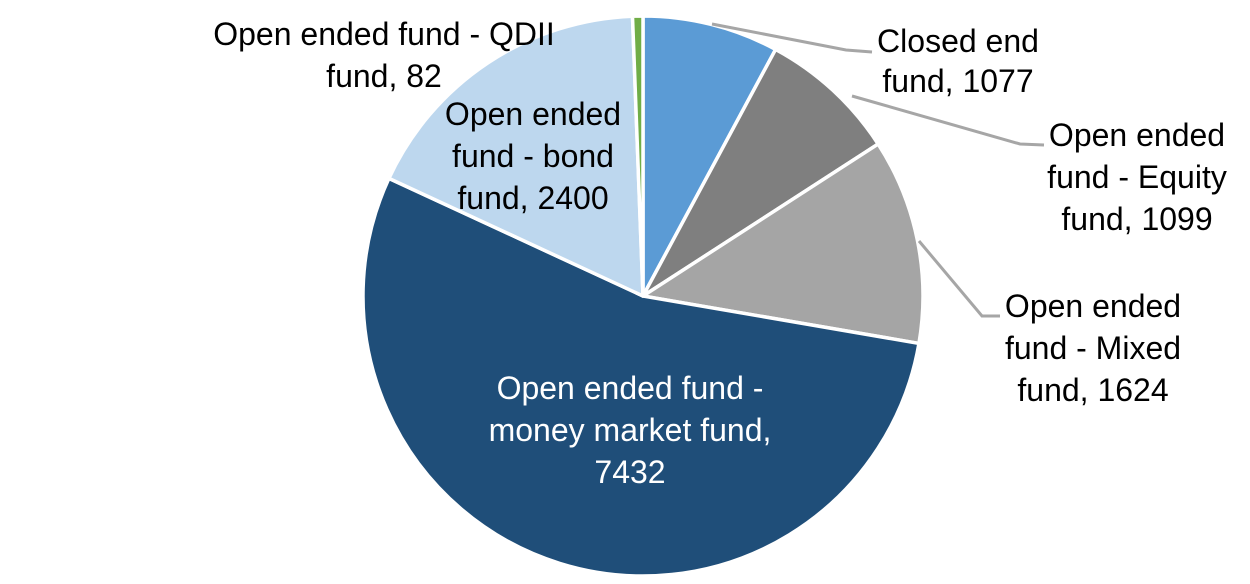 This screenshot has height=584, width=1250. I want to click on leader-line-closed-end-fund, so click(792, 38).